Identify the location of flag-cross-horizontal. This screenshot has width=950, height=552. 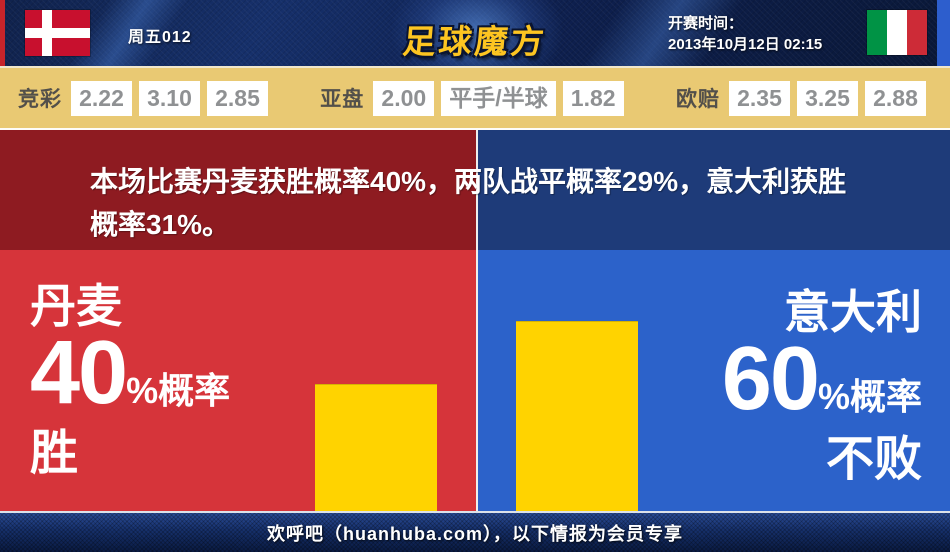
(57, 33).